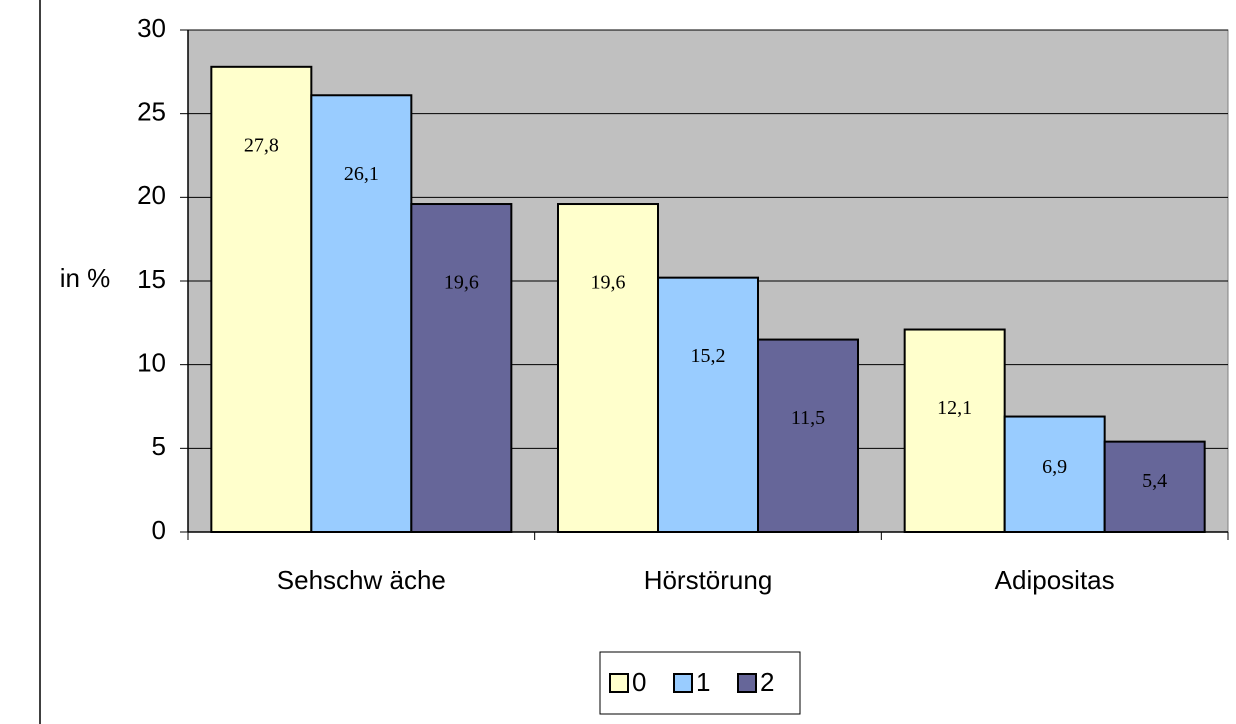 The height and width of the screenshot is (724, 1236). Describe the element at coordinates (361, 580) in the screenshot. I see `x-tick-label: Sehschw äche` at that location.